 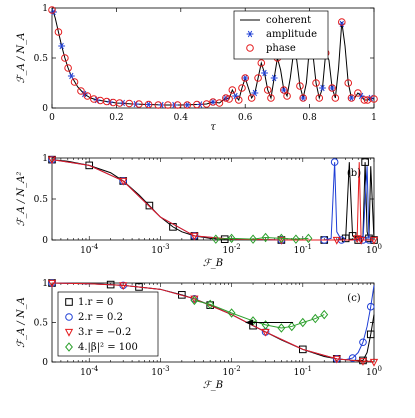 I want to click on x-tick-label: 0.2, so click(x=116, y=118).